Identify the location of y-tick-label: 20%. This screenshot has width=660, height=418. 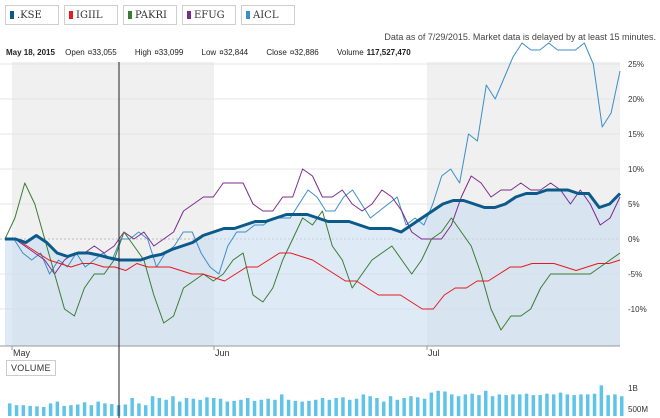
(636, 99).